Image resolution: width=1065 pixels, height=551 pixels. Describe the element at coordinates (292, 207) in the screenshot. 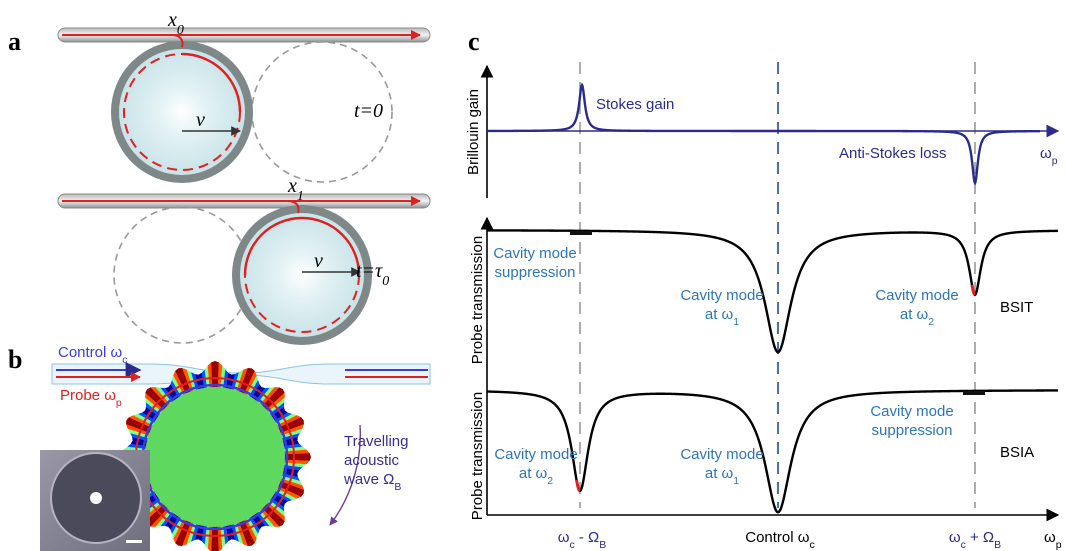

I see `coupling` at that location.